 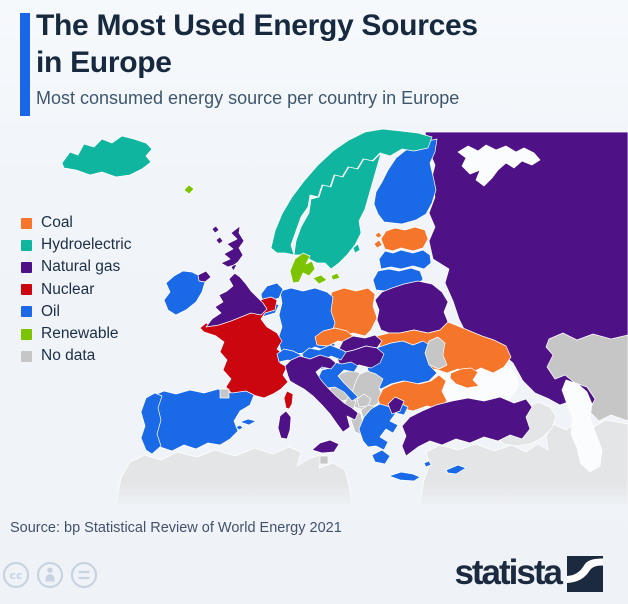 I want to click on legend-item-hydroelectric: Hydroelectric, so click(x=76, y=245).